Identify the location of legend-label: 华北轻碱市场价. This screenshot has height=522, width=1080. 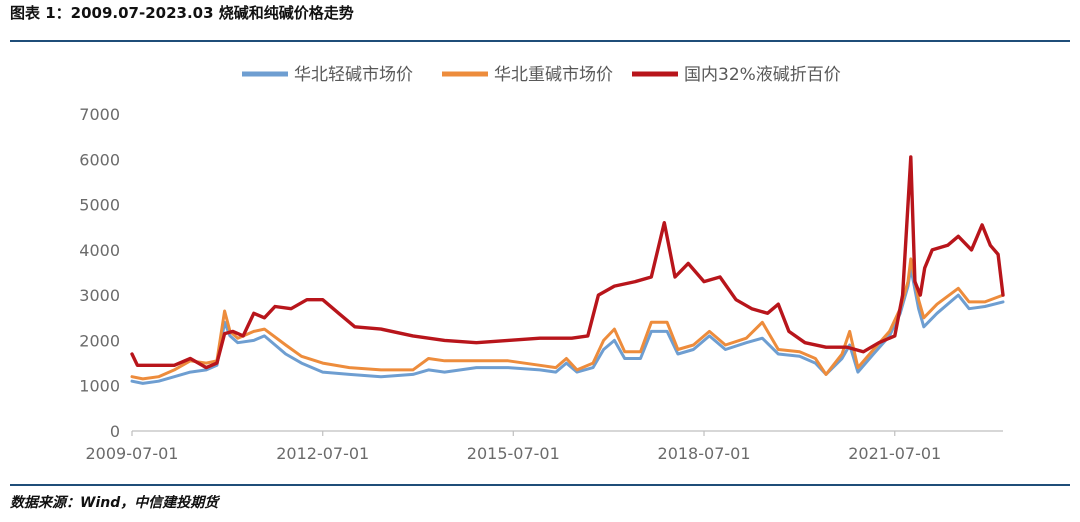
(353, 75).